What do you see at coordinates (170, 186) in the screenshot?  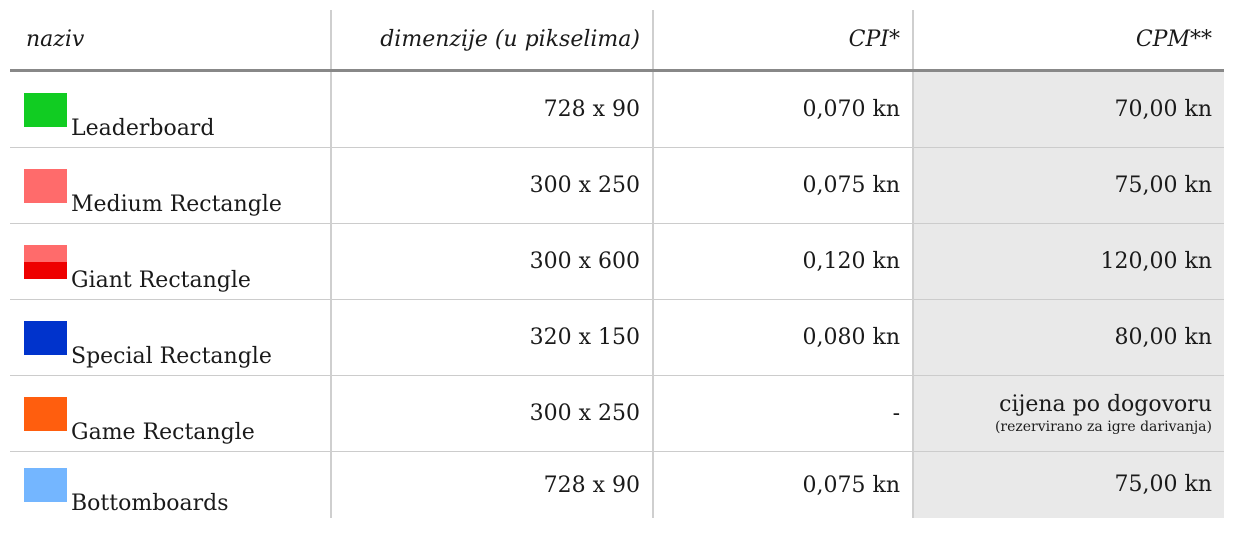 I see `name-cell: Medium Rectangle` at bounding box center [170, 186].